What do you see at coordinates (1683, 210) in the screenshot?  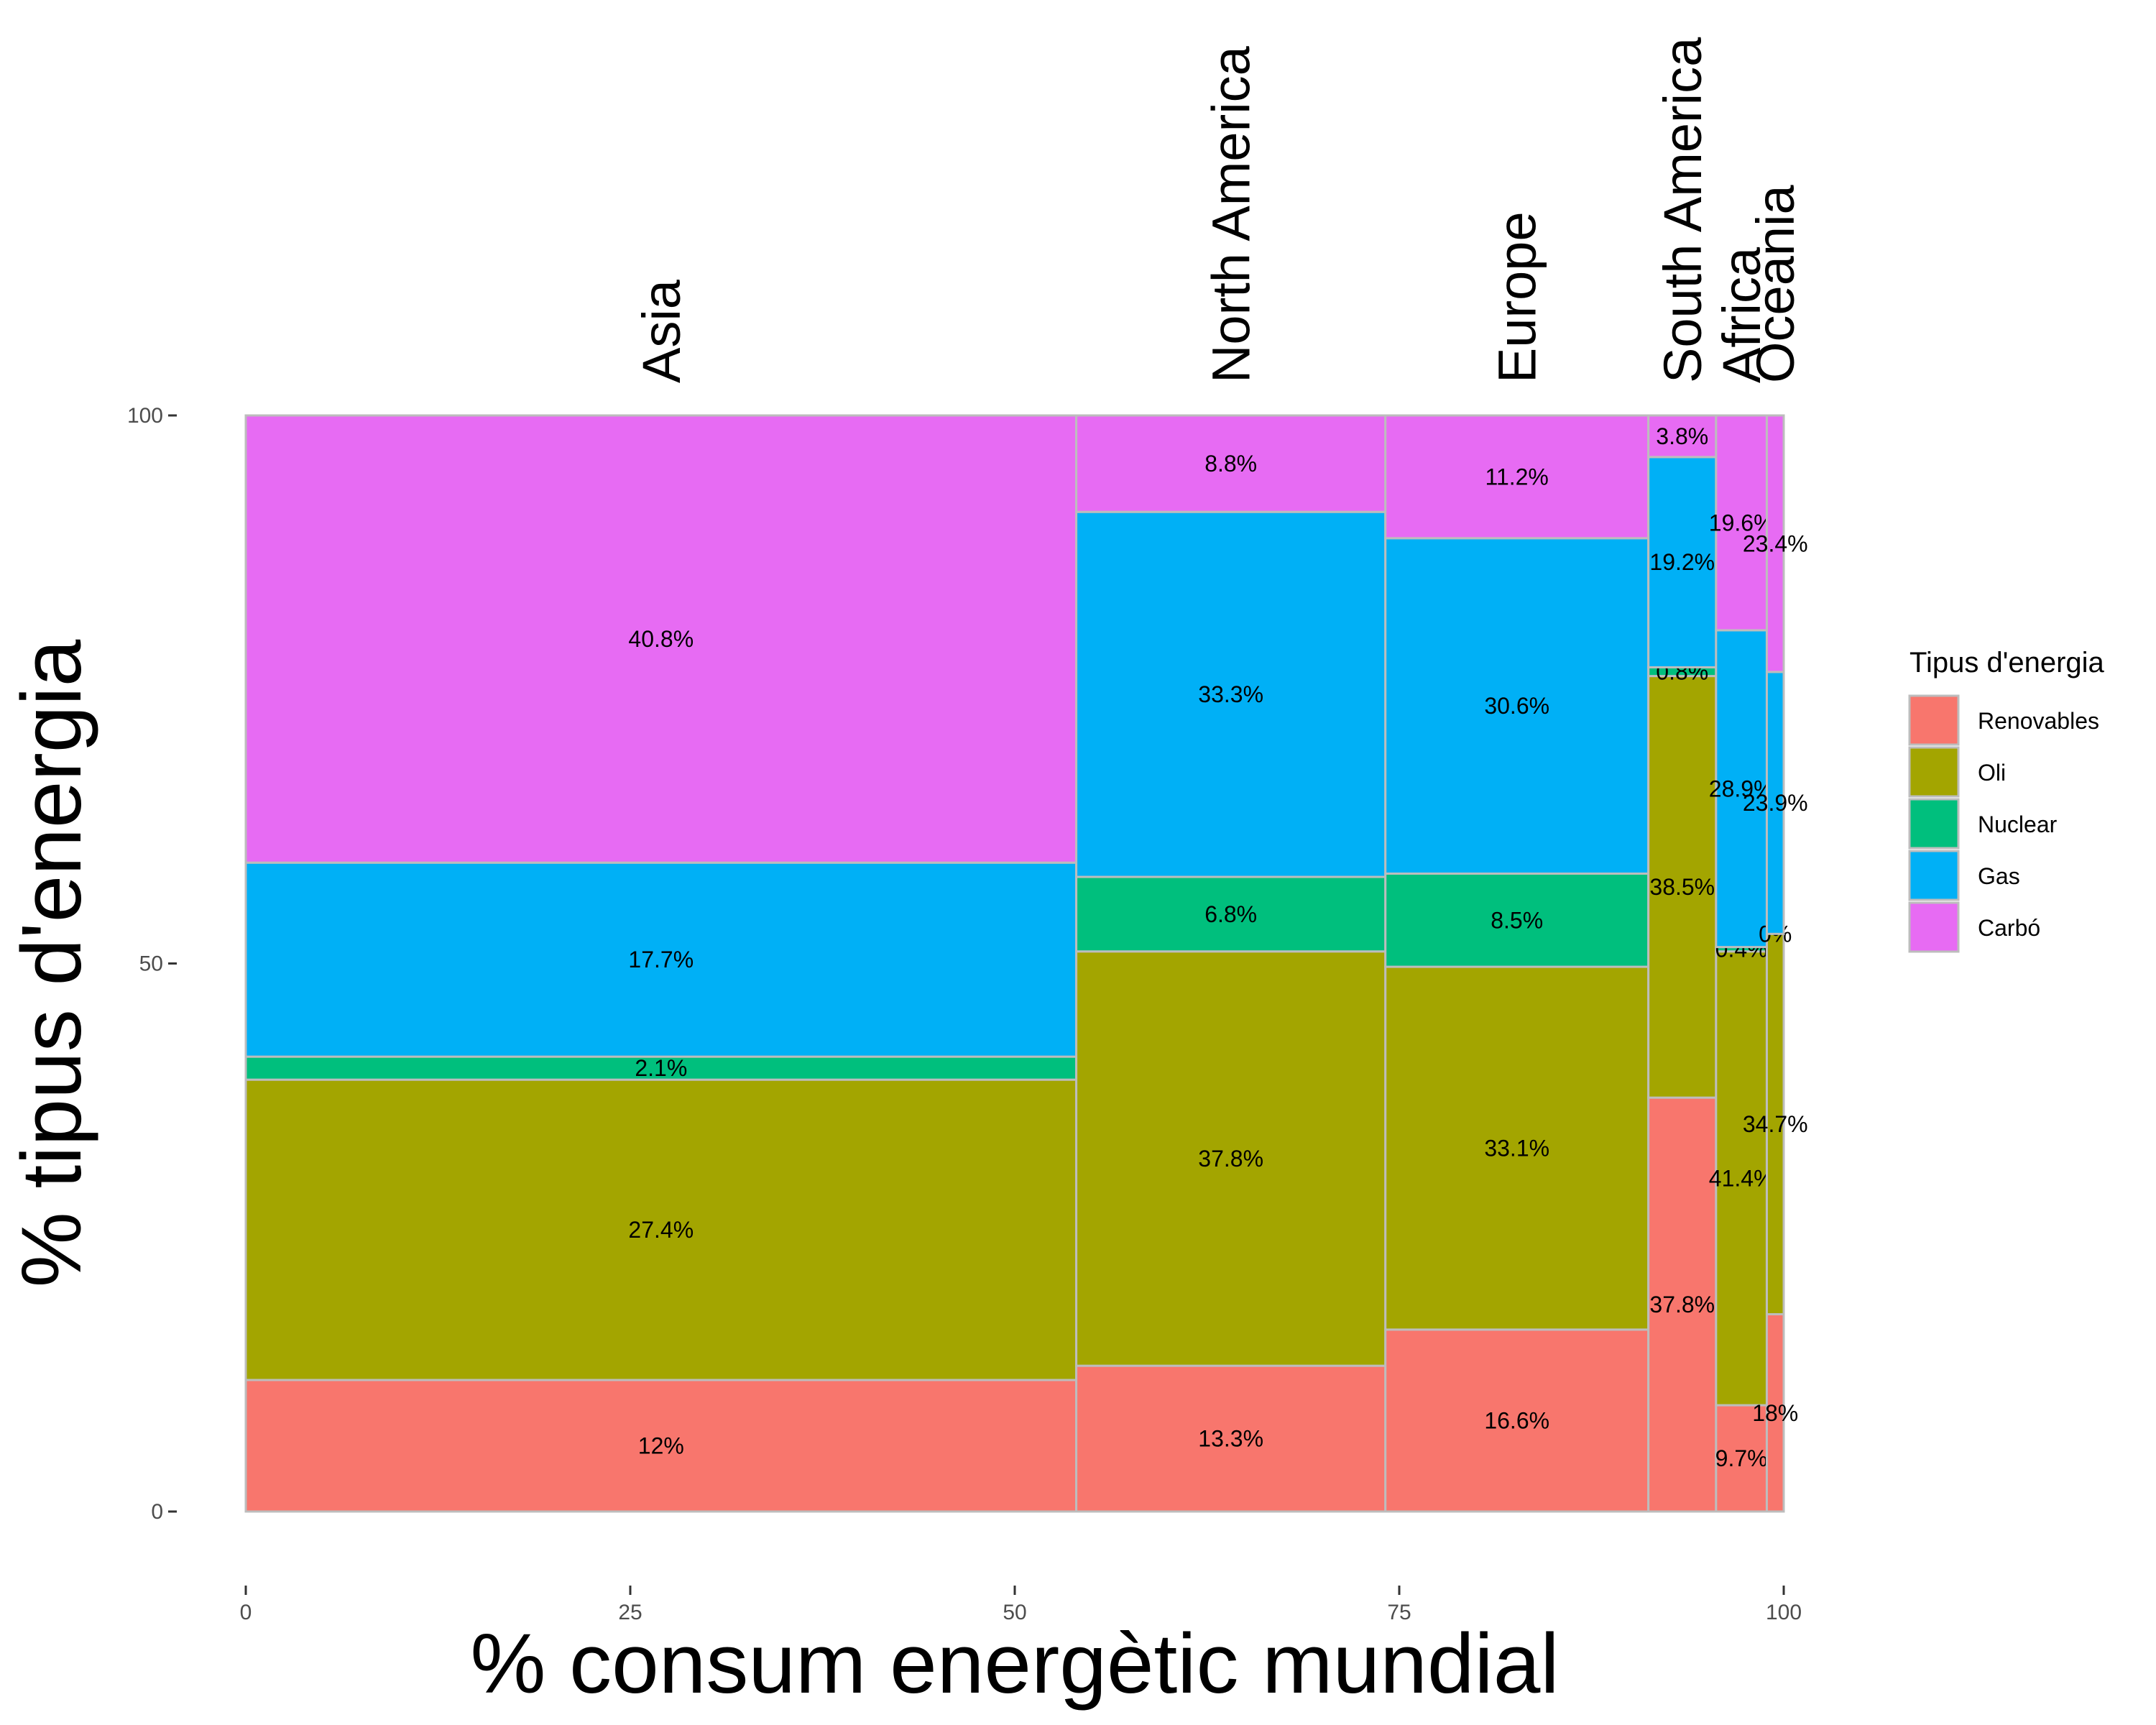 I see `region-label-south-america: South America` at bounding box center [1683, 210].